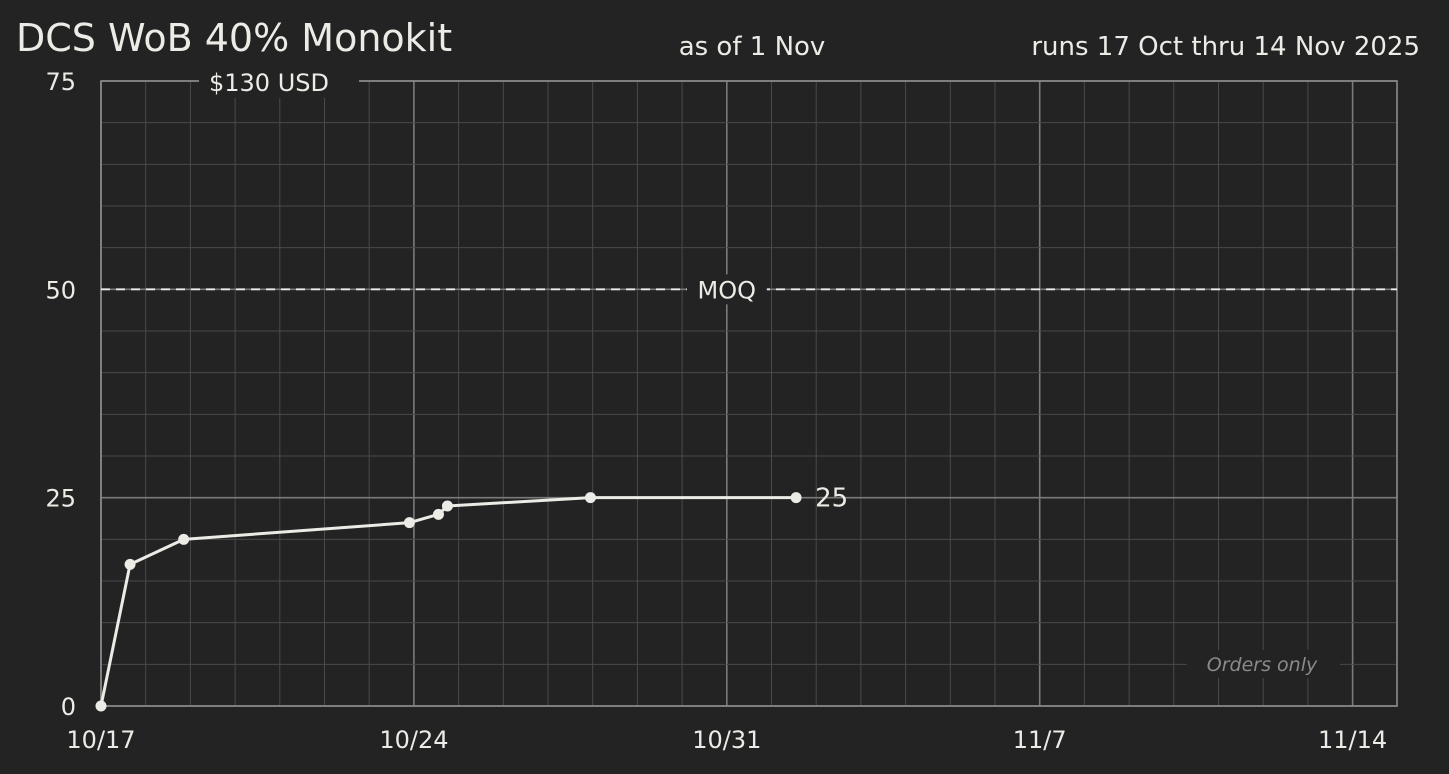 Image resolution: width=1449 pixels, height=774 pixels. Describe the element at coordinates (448, 602) in the screenshot. I see `series-line` at that location.